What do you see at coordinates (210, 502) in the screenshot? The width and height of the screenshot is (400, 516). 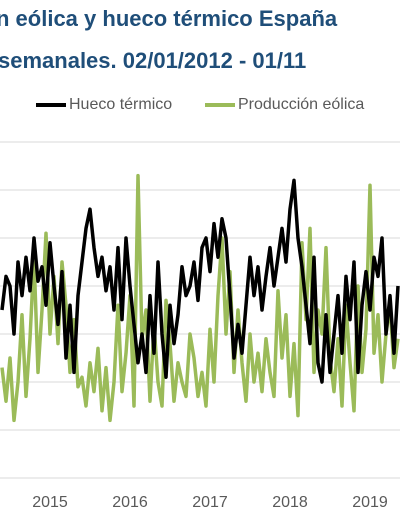 I see `x-tick-label: 2017` at bounding box center [210, 502].